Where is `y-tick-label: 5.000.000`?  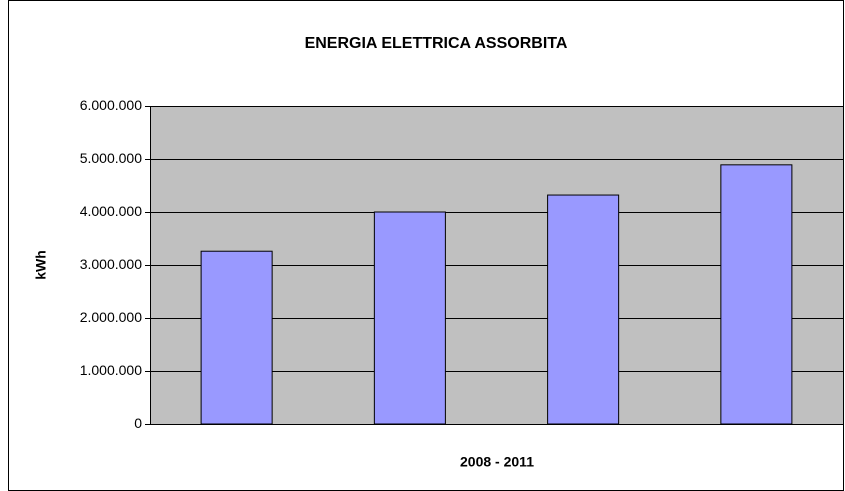 y-tick-label: 5.000.000 is located at coordinates (111, 158).